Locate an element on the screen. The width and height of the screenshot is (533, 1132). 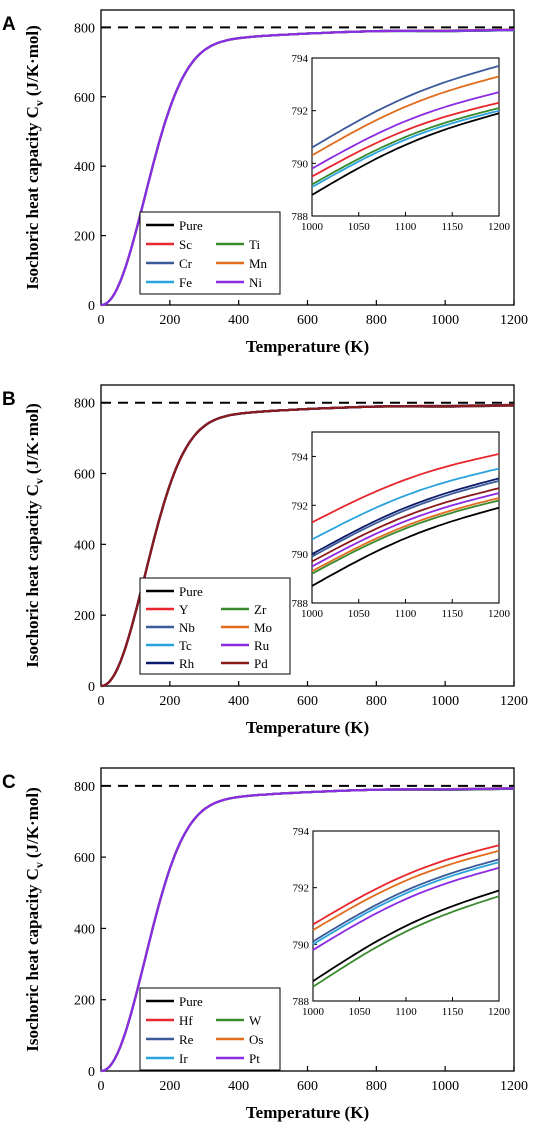
panel-label: C is located at coordinates (9, 782).